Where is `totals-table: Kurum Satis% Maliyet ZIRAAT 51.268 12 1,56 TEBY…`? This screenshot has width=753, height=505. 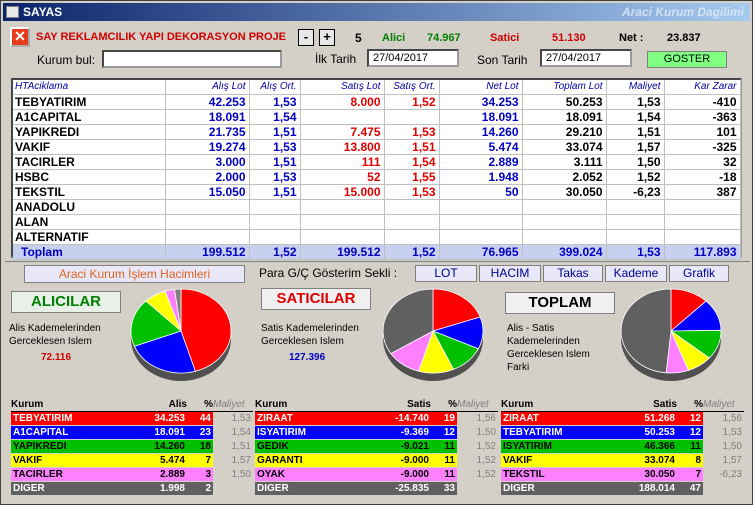
totals-table: Kurum Satis% Maliyet ZIRAAT 51.268 12 1,56 TEBY… is located at coordinates (622, 447).